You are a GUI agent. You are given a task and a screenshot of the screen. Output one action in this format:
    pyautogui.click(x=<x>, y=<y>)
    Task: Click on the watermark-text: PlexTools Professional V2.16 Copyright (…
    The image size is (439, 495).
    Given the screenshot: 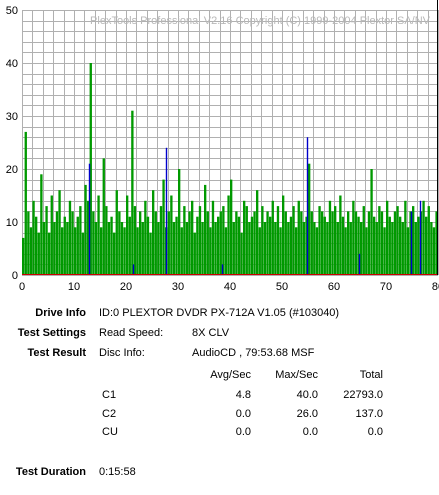 What is the action you would take?
    pyautogui.click(x=260, y=21)
    